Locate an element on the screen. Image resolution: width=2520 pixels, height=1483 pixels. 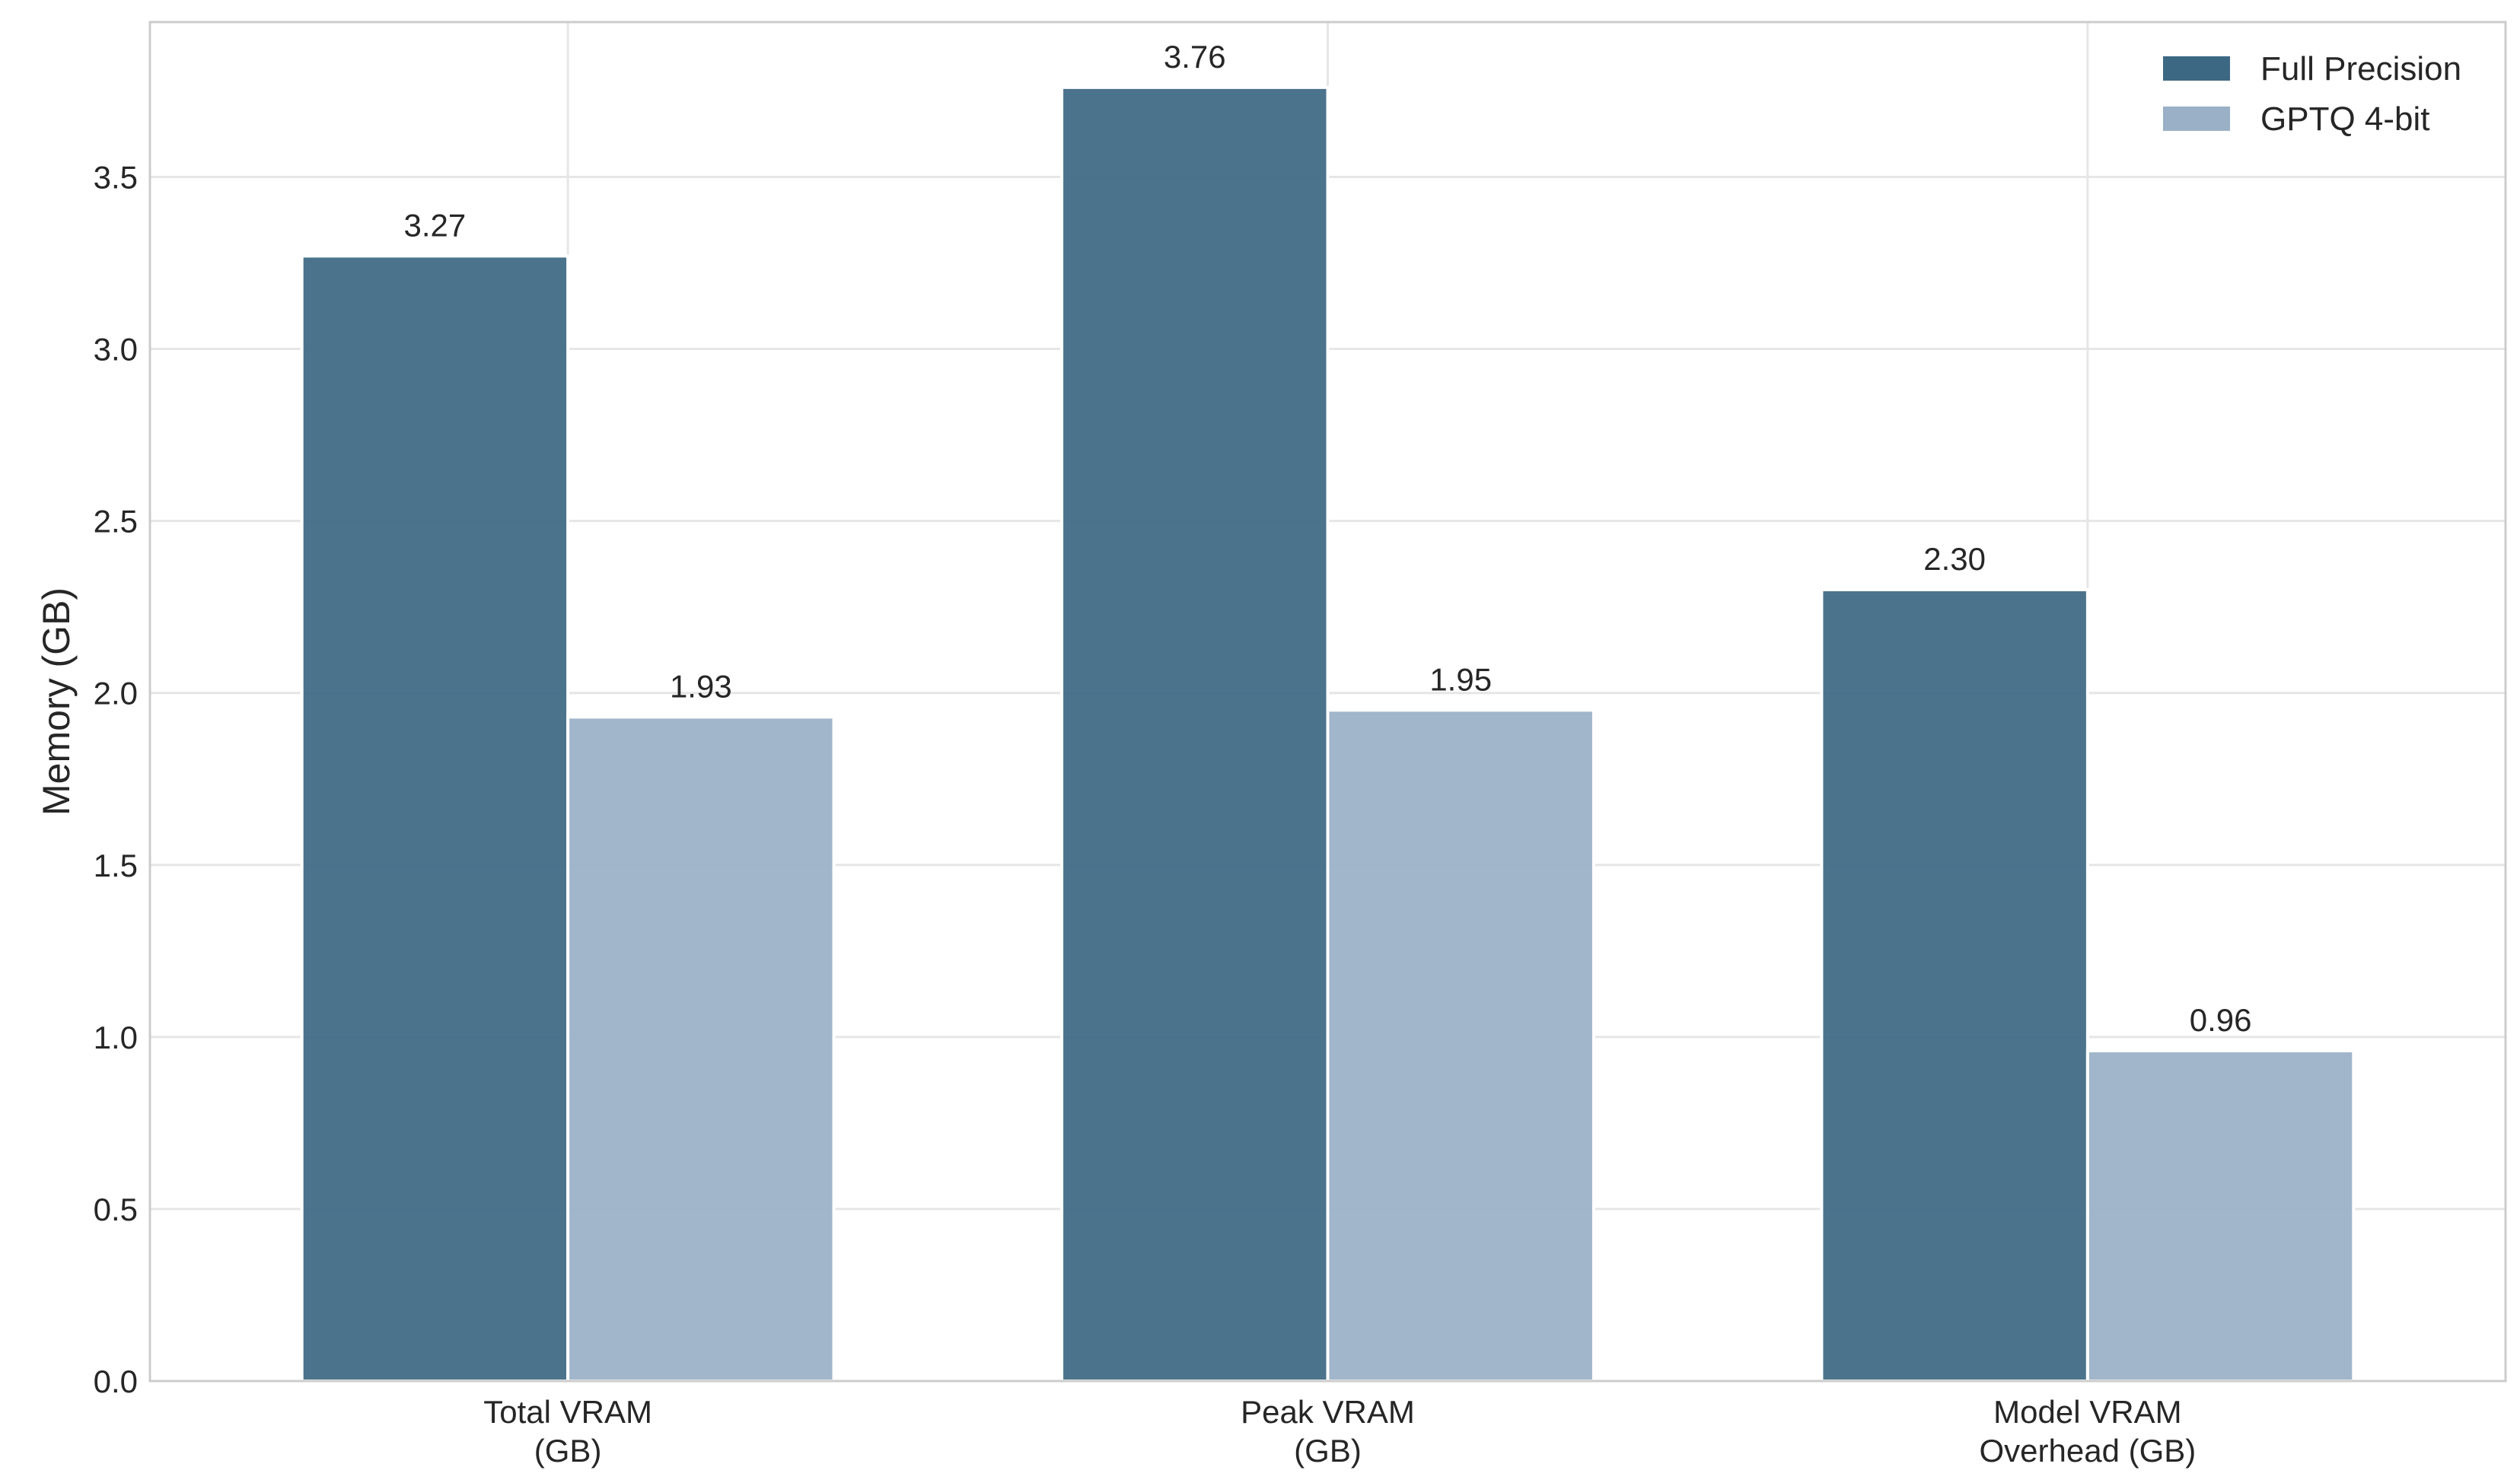
x-tick-label: Total VRAM is located at coordinates (567, 1412).